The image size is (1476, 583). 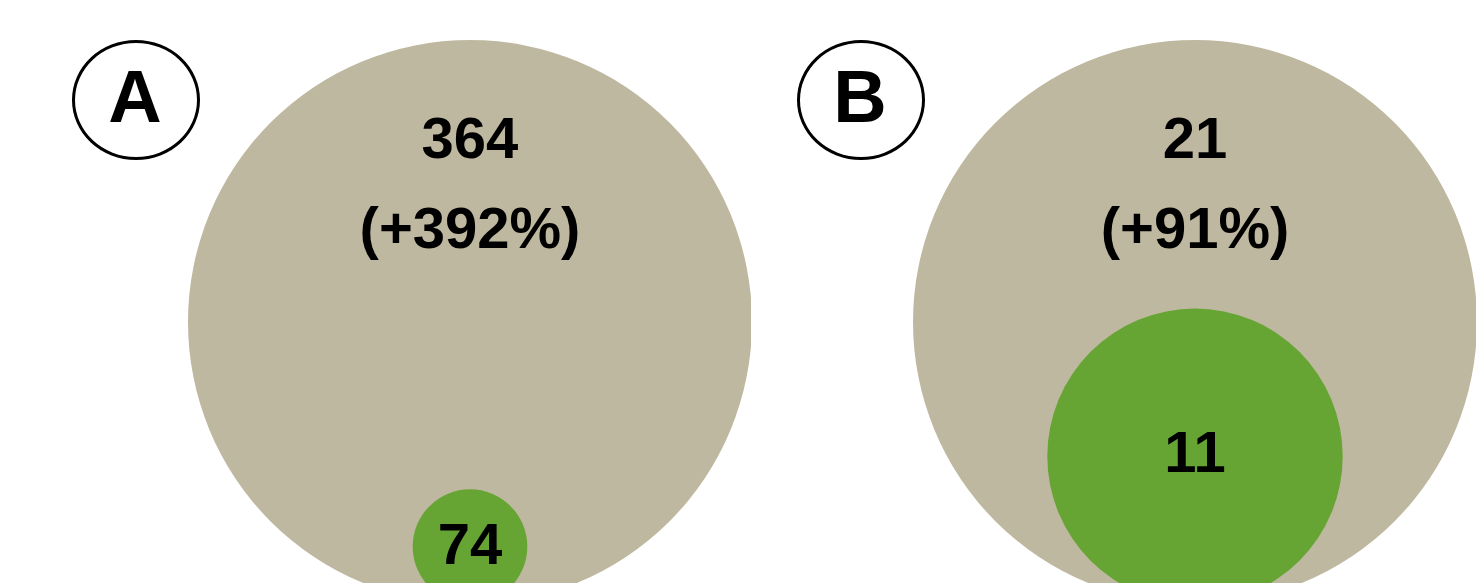 I want to click on data-label: 74, so click(x=470, y=543).